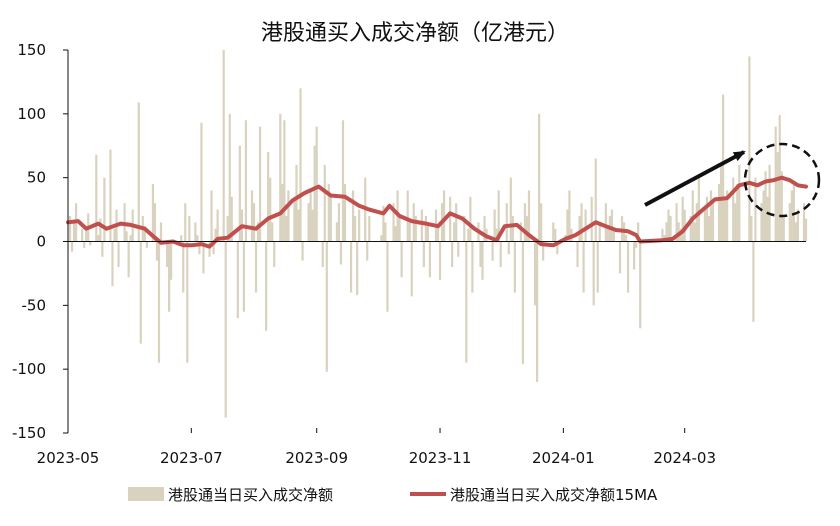 The width and height of the screenshot is (840, 526). I want to click on trend-arrow, so click(695, 178).